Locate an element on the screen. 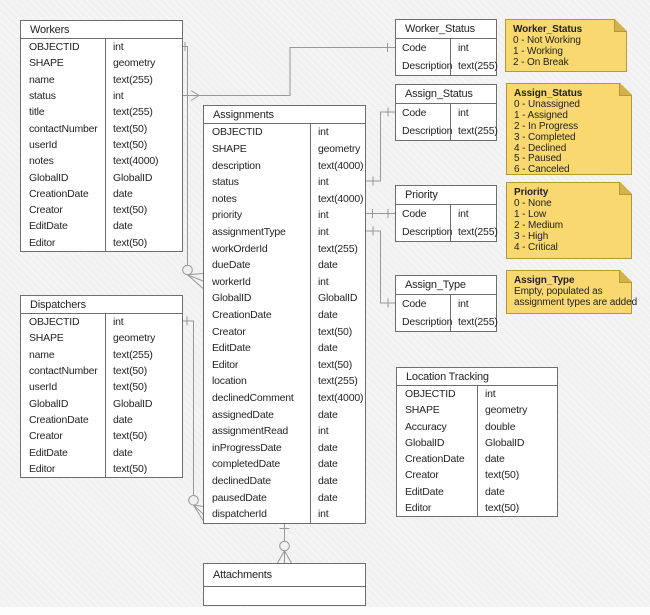 This screenshot has width=650, height=615. note-line: 3 - High is located at coordinates (531, 236).